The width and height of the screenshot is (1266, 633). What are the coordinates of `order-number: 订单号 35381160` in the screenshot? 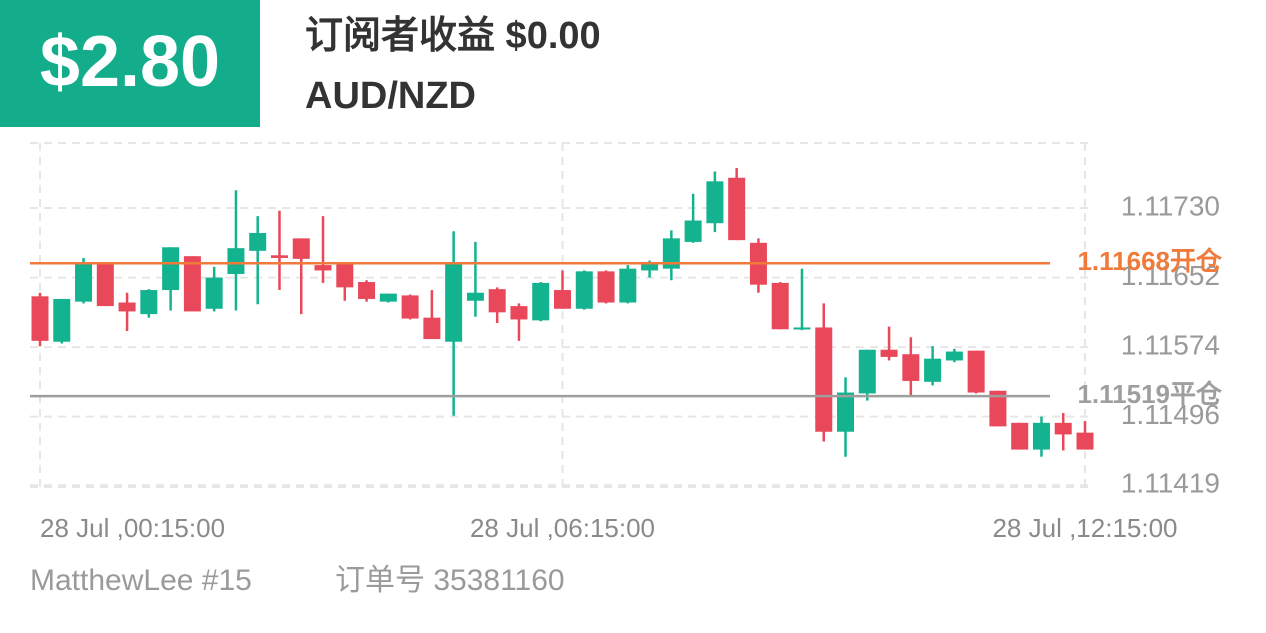 It's located at (450, 580).